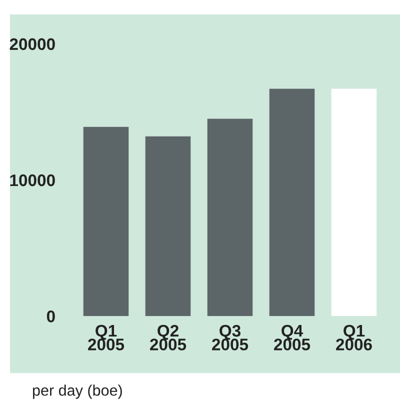  I want to click on y-tick-label: 10000, so click(32, 180).